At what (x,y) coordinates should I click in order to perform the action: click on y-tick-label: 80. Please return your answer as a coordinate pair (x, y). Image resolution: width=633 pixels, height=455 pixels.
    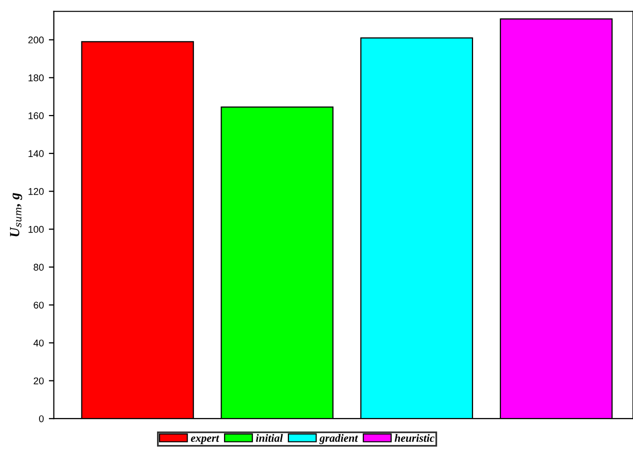
    Looking at the image, I should click on (39, 267).